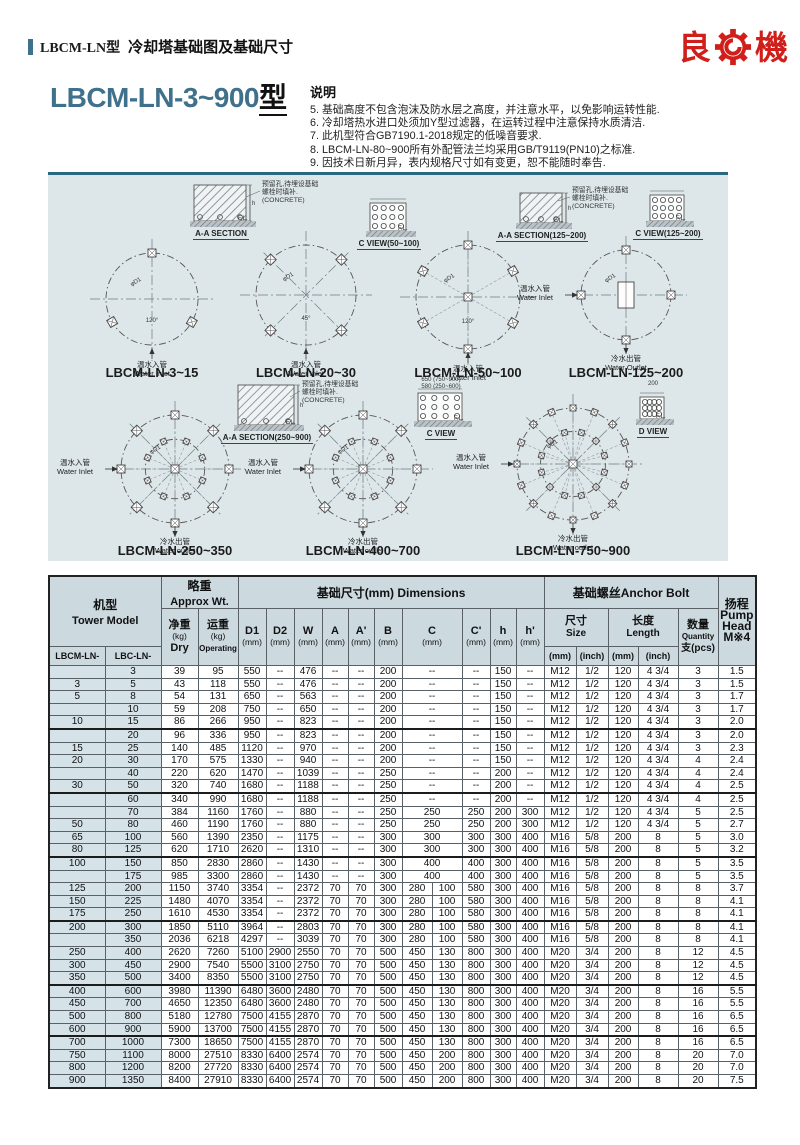 This screenshot has width=800, height=1145. I want to click on table-cell: 120, so click(623, 761).